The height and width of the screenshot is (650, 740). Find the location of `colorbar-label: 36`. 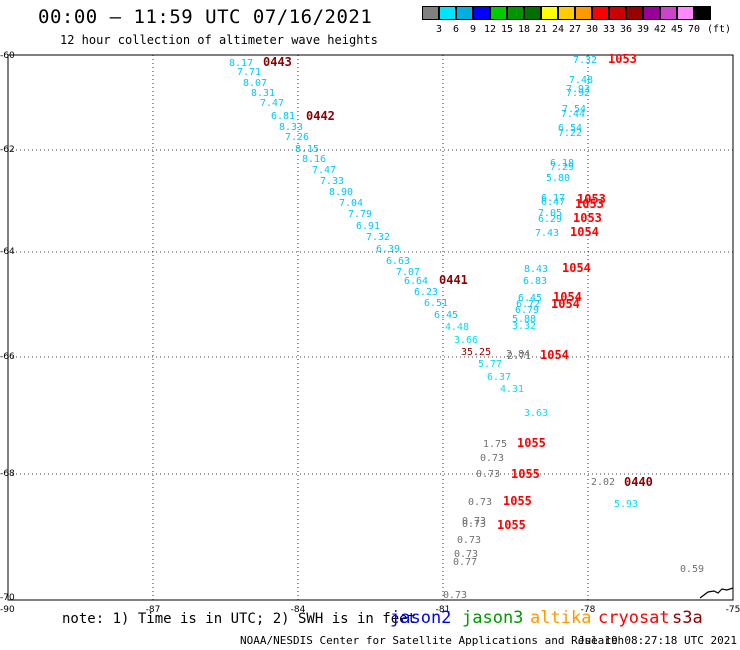

colorbar-label: 36 is located at coordinates (626, 29).